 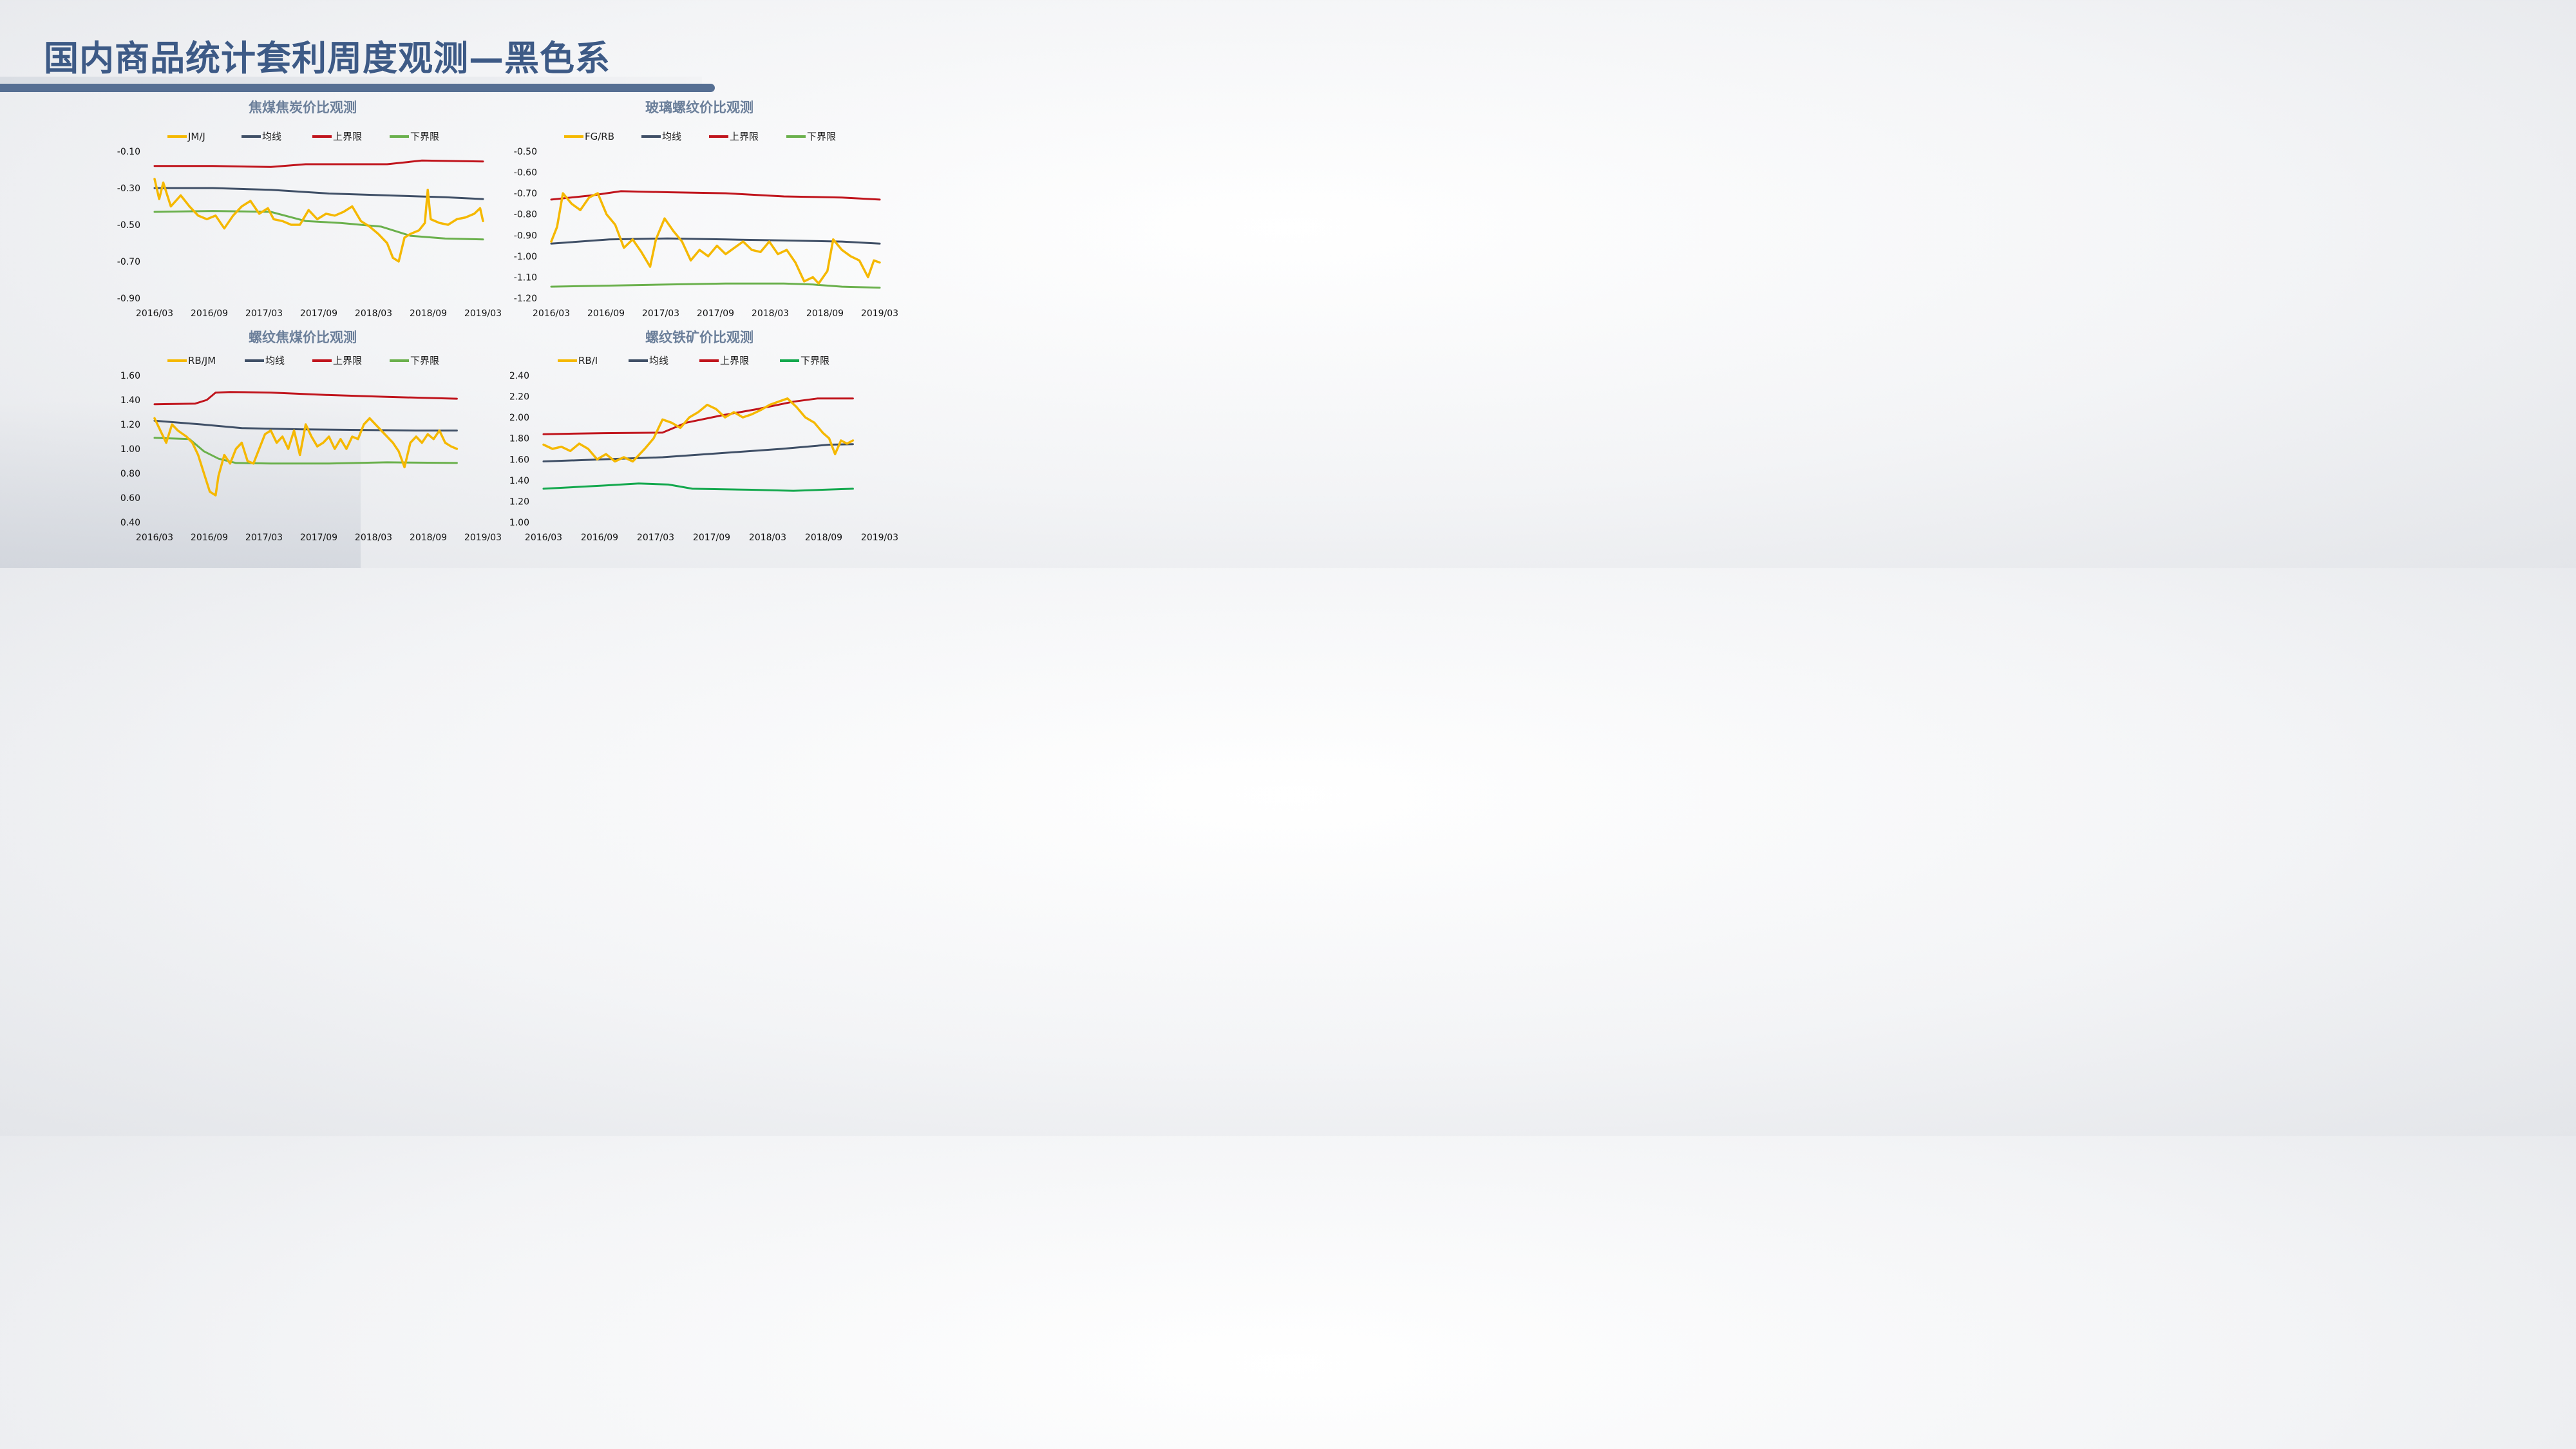 What do you see at coordinates (130, 474) in the screenshot?
I see `y-tick-label: 0.80` at bounding box center [130, 474].